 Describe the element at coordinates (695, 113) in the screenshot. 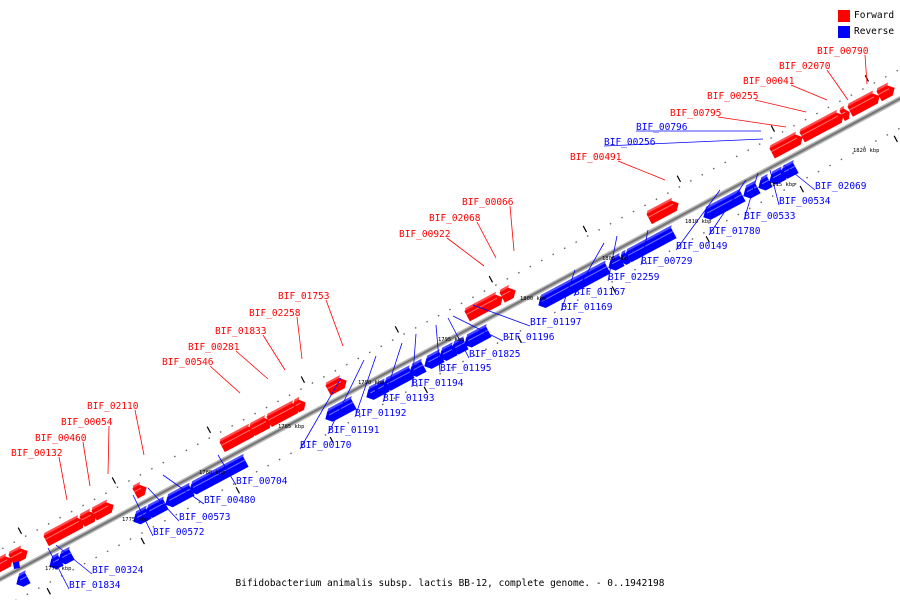

I see `gene-label: BIF_00795` at that location.